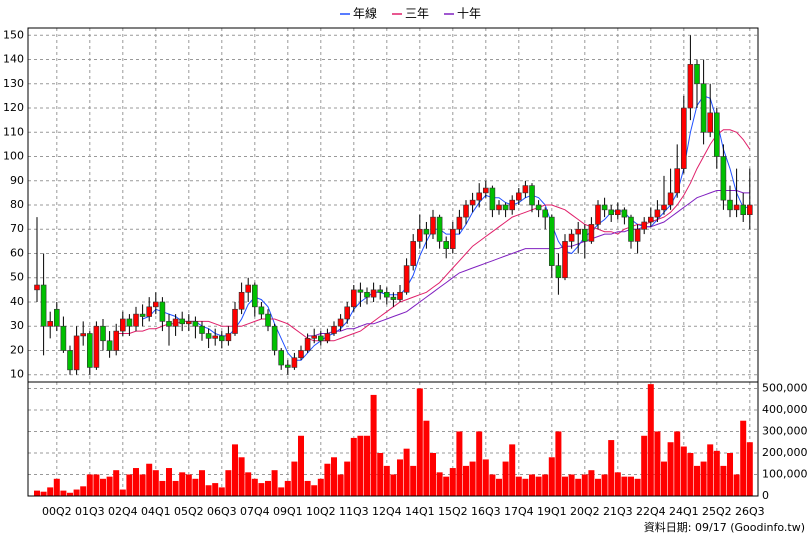 The width and height of the screenshot is (808, 540). I want to click on y-tick-label: 150, so click(13, 34).